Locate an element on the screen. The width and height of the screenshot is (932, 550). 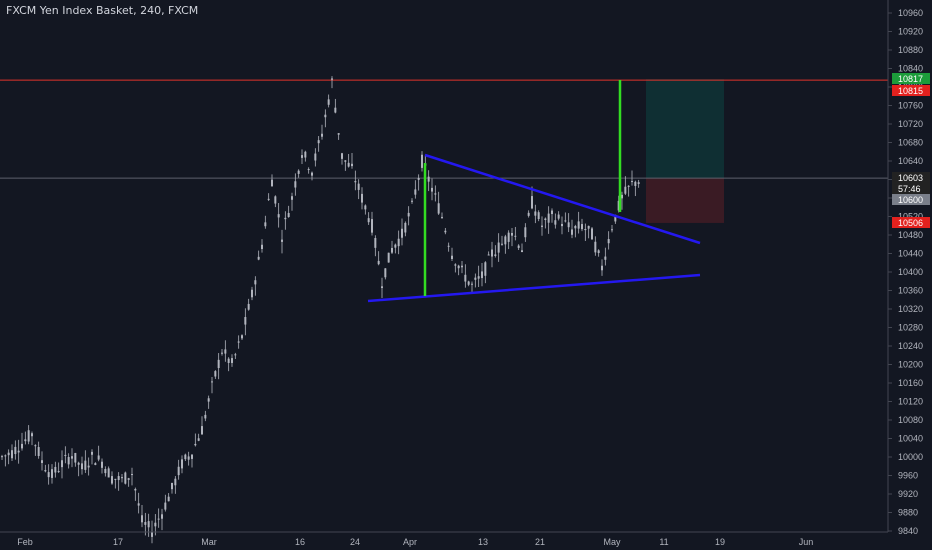
price-tag-text: 10600 is located at coordinates (910, 200).